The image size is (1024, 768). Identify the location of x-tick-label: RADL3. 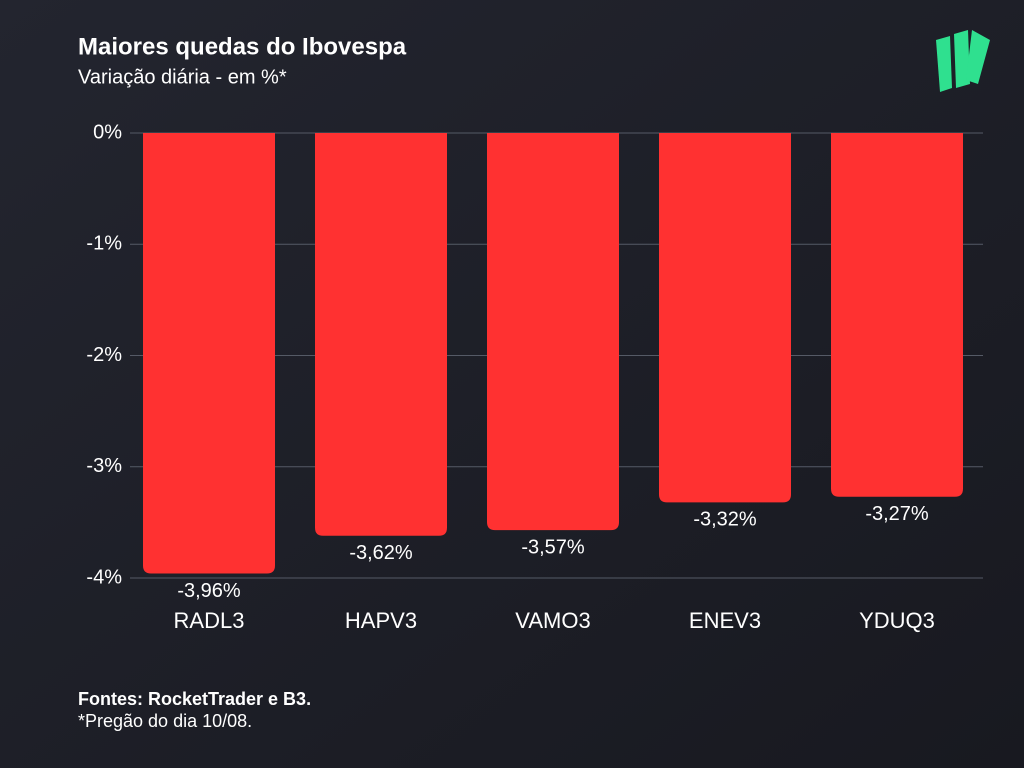
(209, 620).